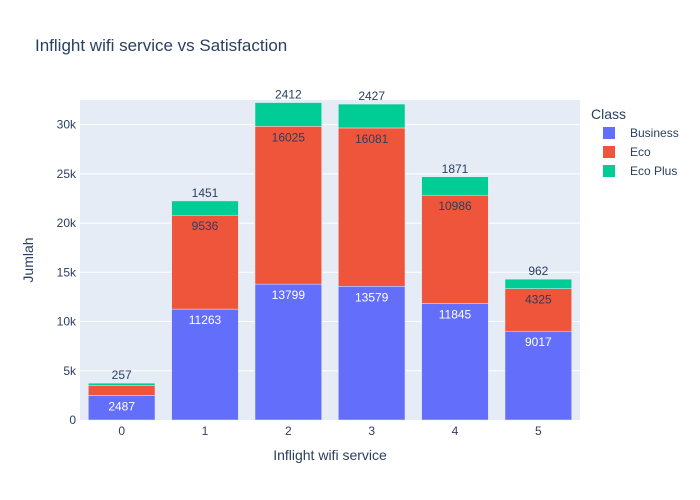 This screenshot has height=500, width=700. What do you see at coordinates (627, 152) in the screenshot?
I see `legend-item-eco: Eco` at bounding box center [627, 152].